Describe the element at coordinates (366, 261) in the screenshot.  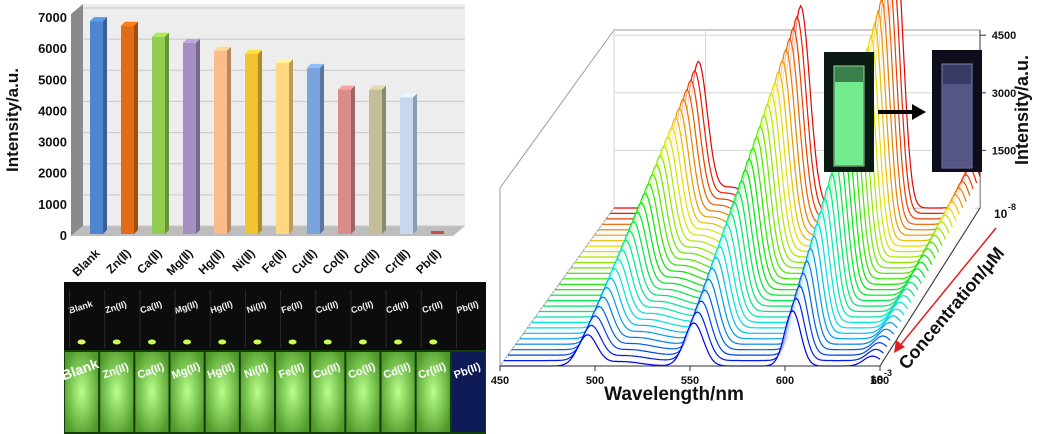
I see `x-tick-label: Cd(Ⅱ)` at that location.